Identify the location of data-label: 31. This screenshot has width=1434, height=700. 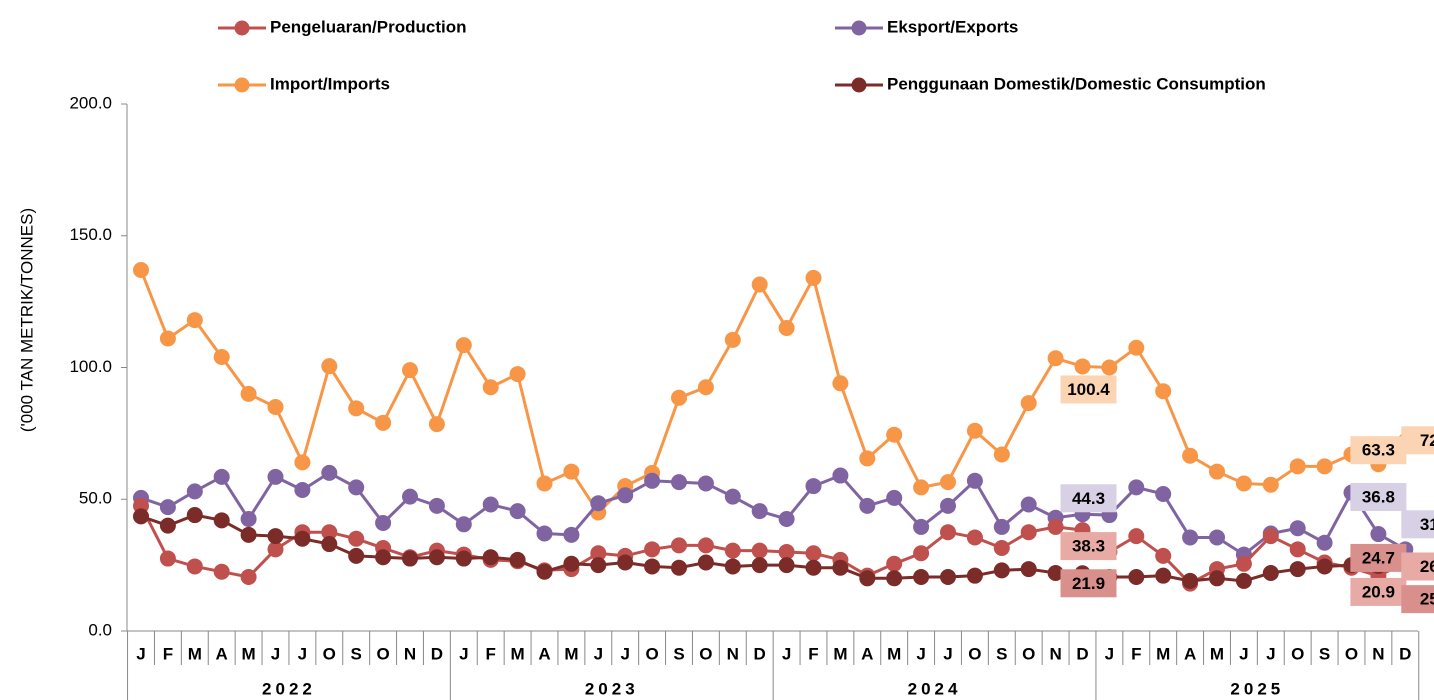
(1427, 524).